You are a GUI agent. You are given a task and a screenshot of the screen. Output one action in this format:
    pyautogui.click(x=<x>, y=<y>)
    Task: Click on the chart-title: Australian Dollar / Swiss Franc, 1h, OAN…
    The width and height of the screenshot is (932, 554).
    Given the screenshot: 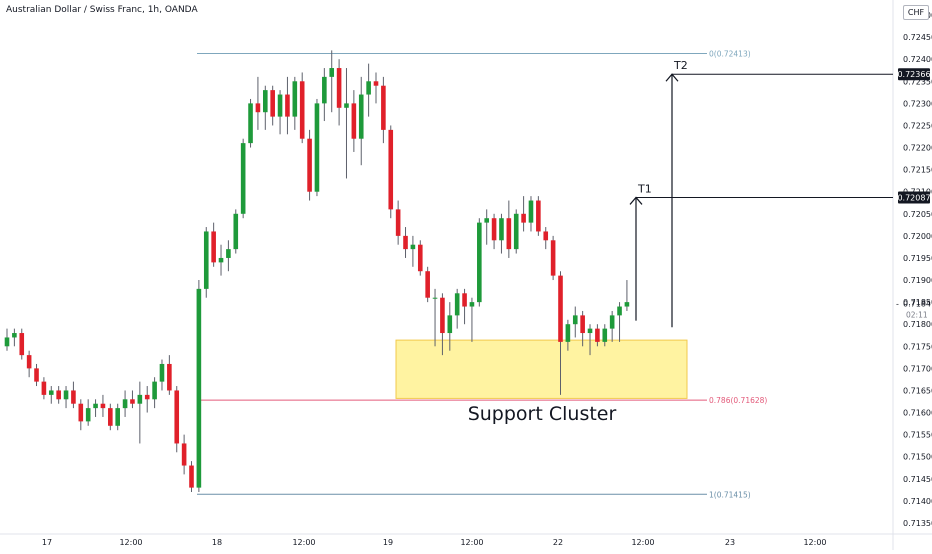 What is the action you would take?
    pyautogui.click(x=102, y=10)
    